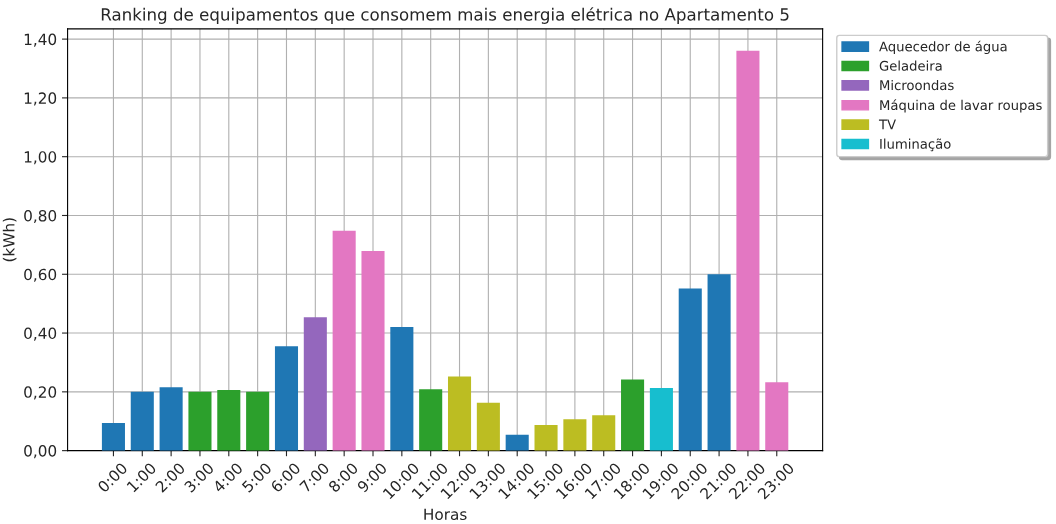  I want to click on y-tick-label: 0,60, so click(40, 275).